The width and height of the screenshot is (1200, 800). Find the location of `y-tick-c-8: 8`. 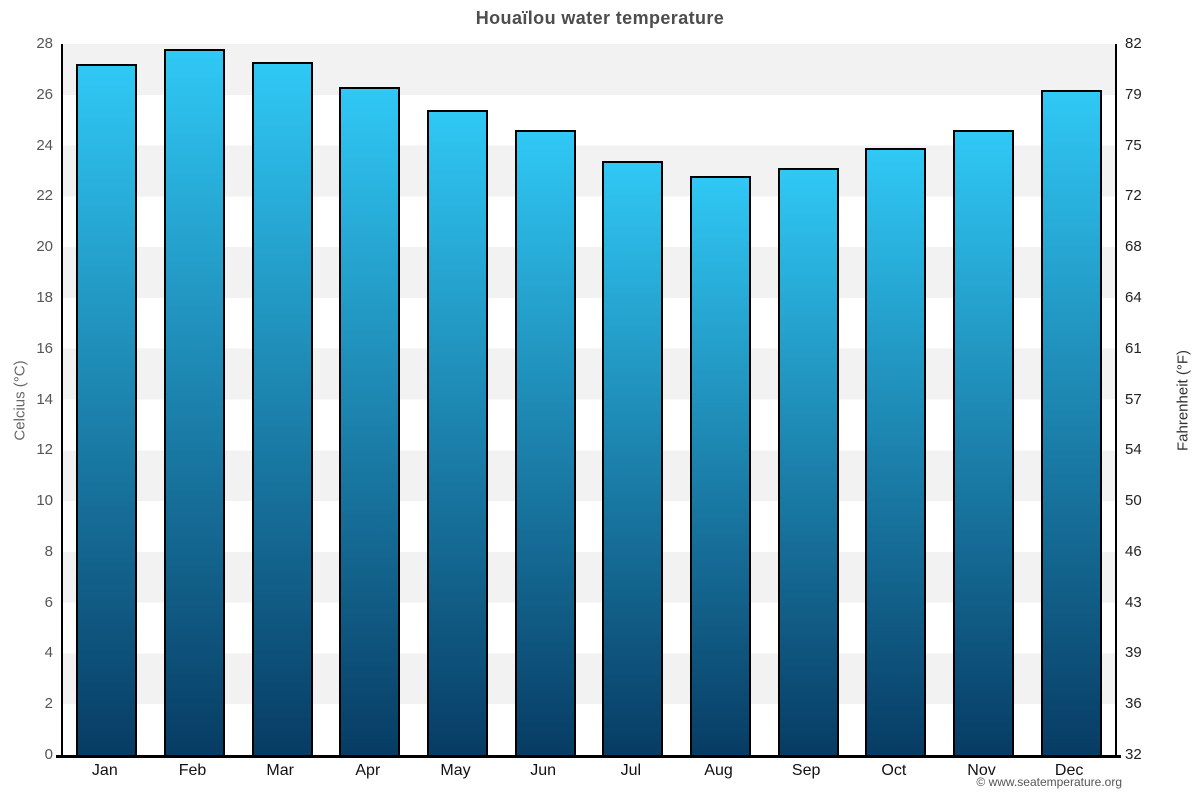

y-tick-c-8: 8 is located at coordinates (48, 551).